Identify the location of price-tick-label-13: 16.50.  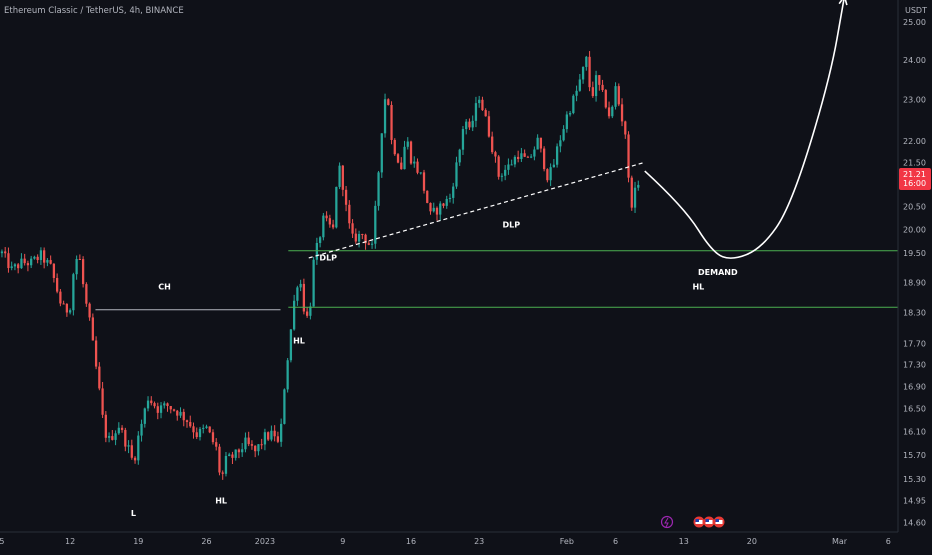
(914, 409).